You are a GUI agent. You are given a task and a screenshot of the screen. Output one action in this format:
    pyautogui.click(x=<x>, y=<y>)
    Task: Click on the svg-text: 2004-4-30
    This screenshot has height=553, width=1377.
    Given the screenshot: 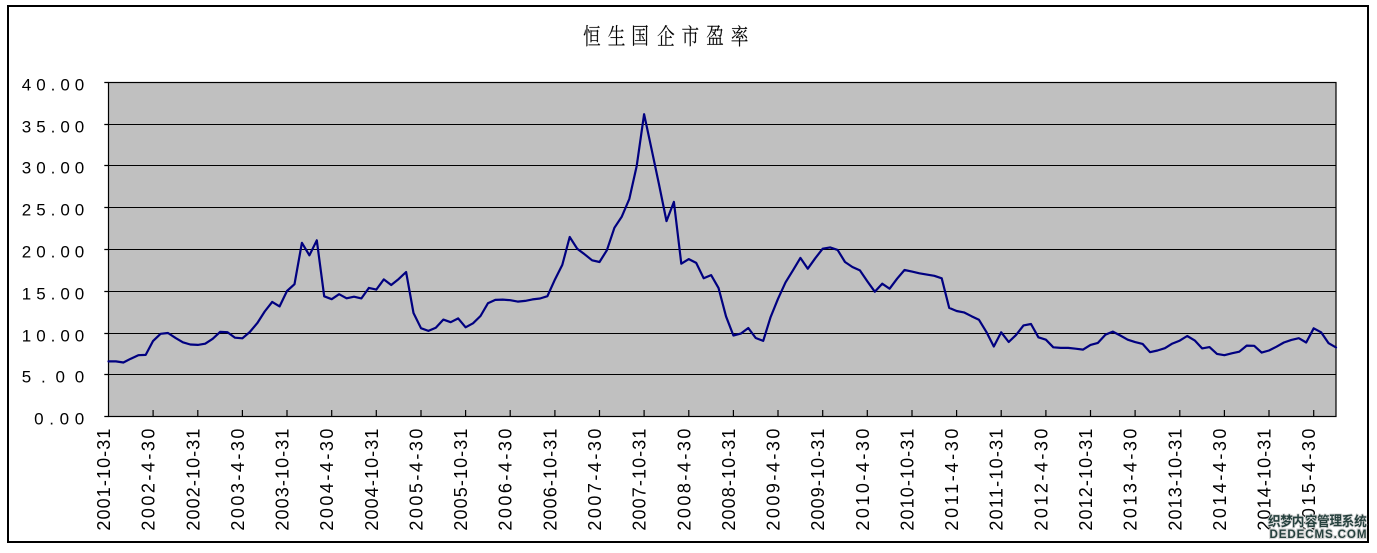 What is the action you would take?
    pyautogui.click(x=327, y=480)
    